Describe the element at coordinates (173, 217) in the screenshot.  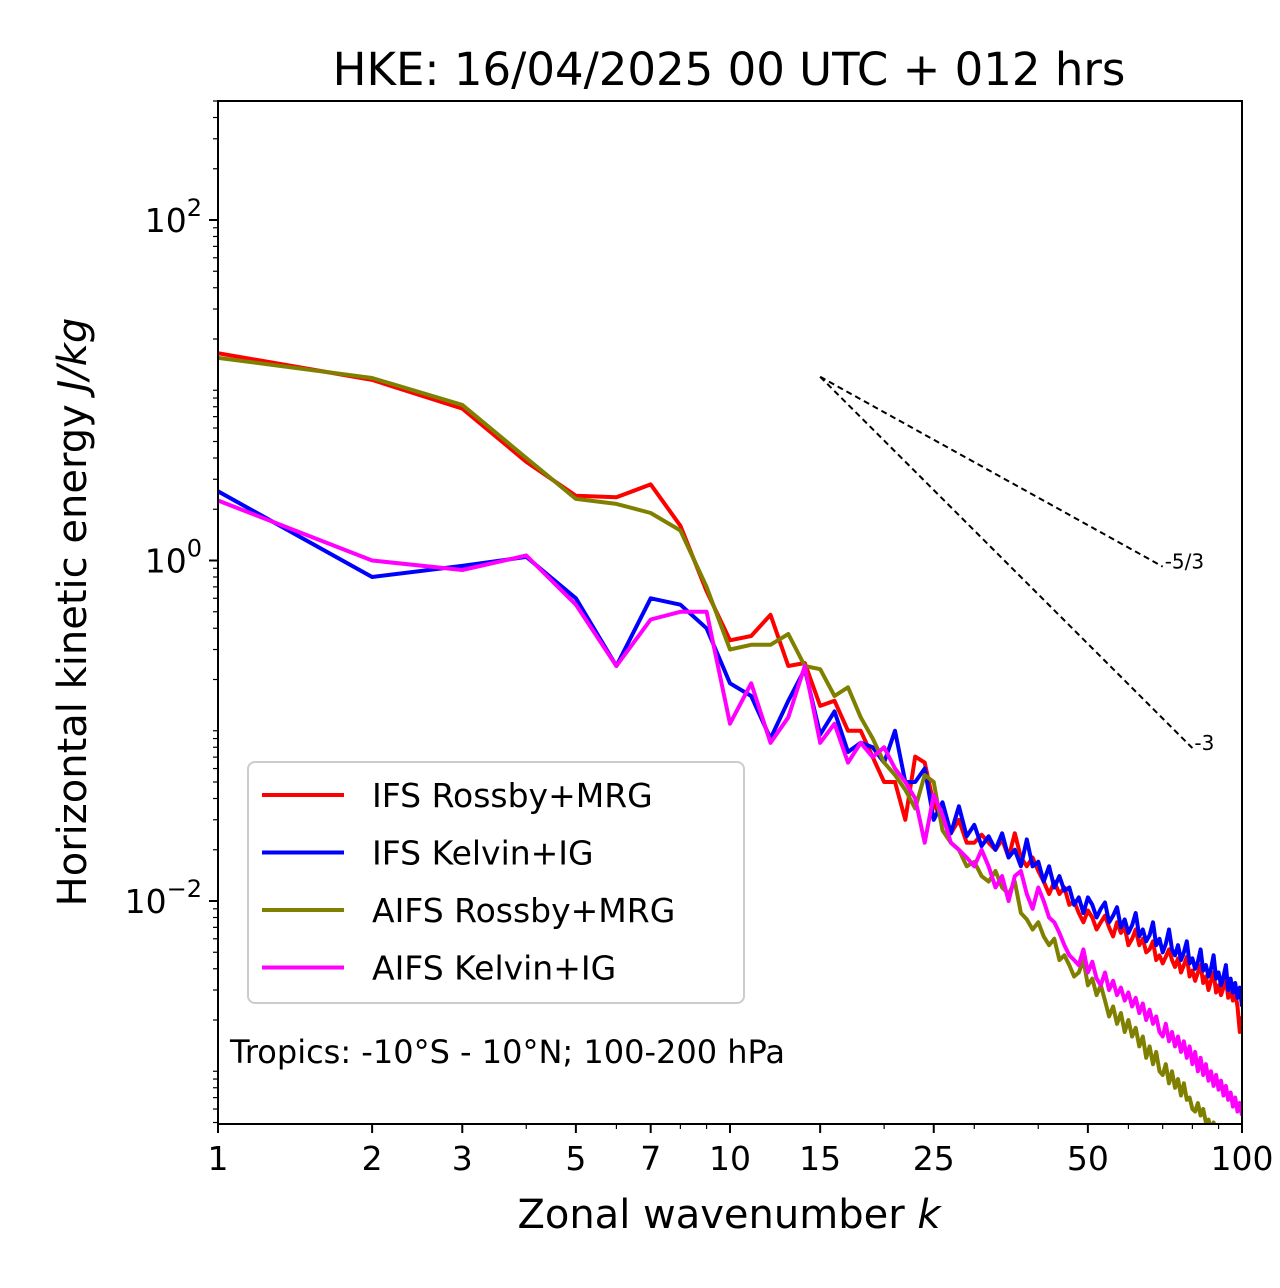
I see `y-tick-label: 10²` at that location.